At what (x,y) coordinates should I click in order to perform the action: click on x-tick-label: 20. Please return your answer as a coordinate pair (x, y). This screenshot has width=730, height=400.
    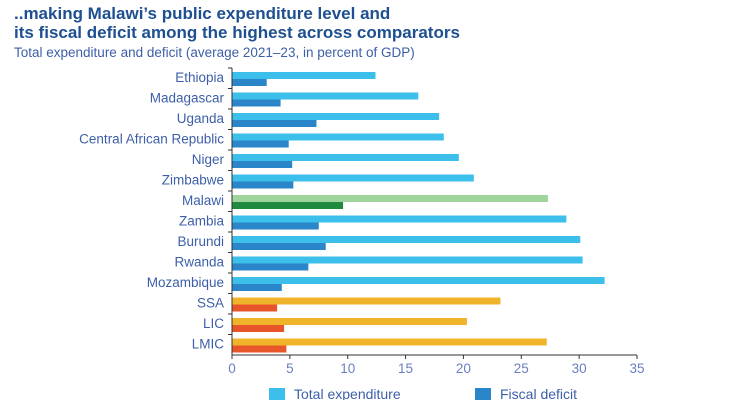
    Looking at the image, I should click on (463, 368).